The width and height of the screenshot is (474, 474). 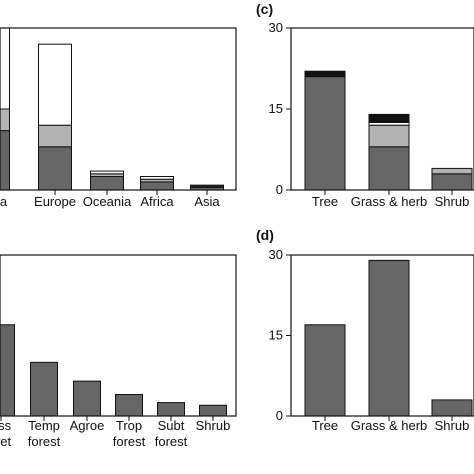 I want to click on panel-label: (c), so click(x=264, y=9).